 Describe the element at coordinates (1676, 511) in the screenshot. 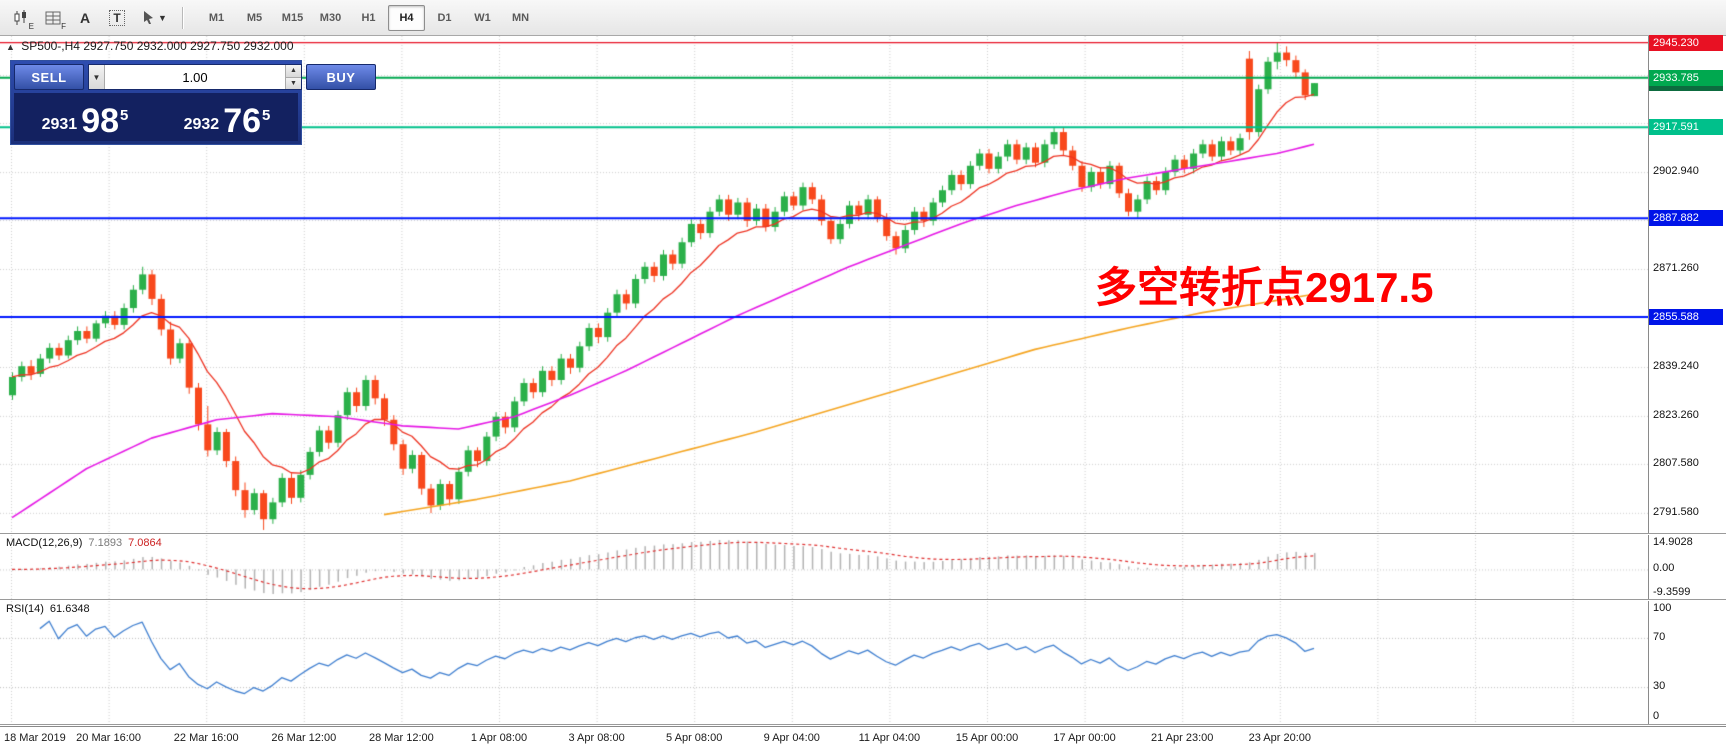

I see `price-axis-label: 2791.580` at that location.